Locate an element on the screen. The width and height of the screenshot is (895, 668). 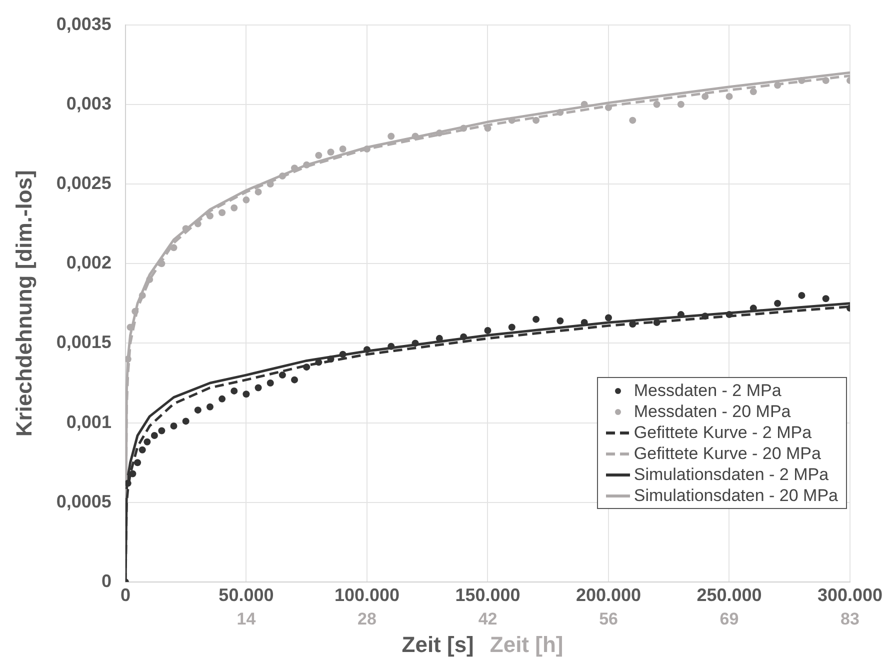
y-tick-label: 0,0015 is located at coordinates (84, 342).